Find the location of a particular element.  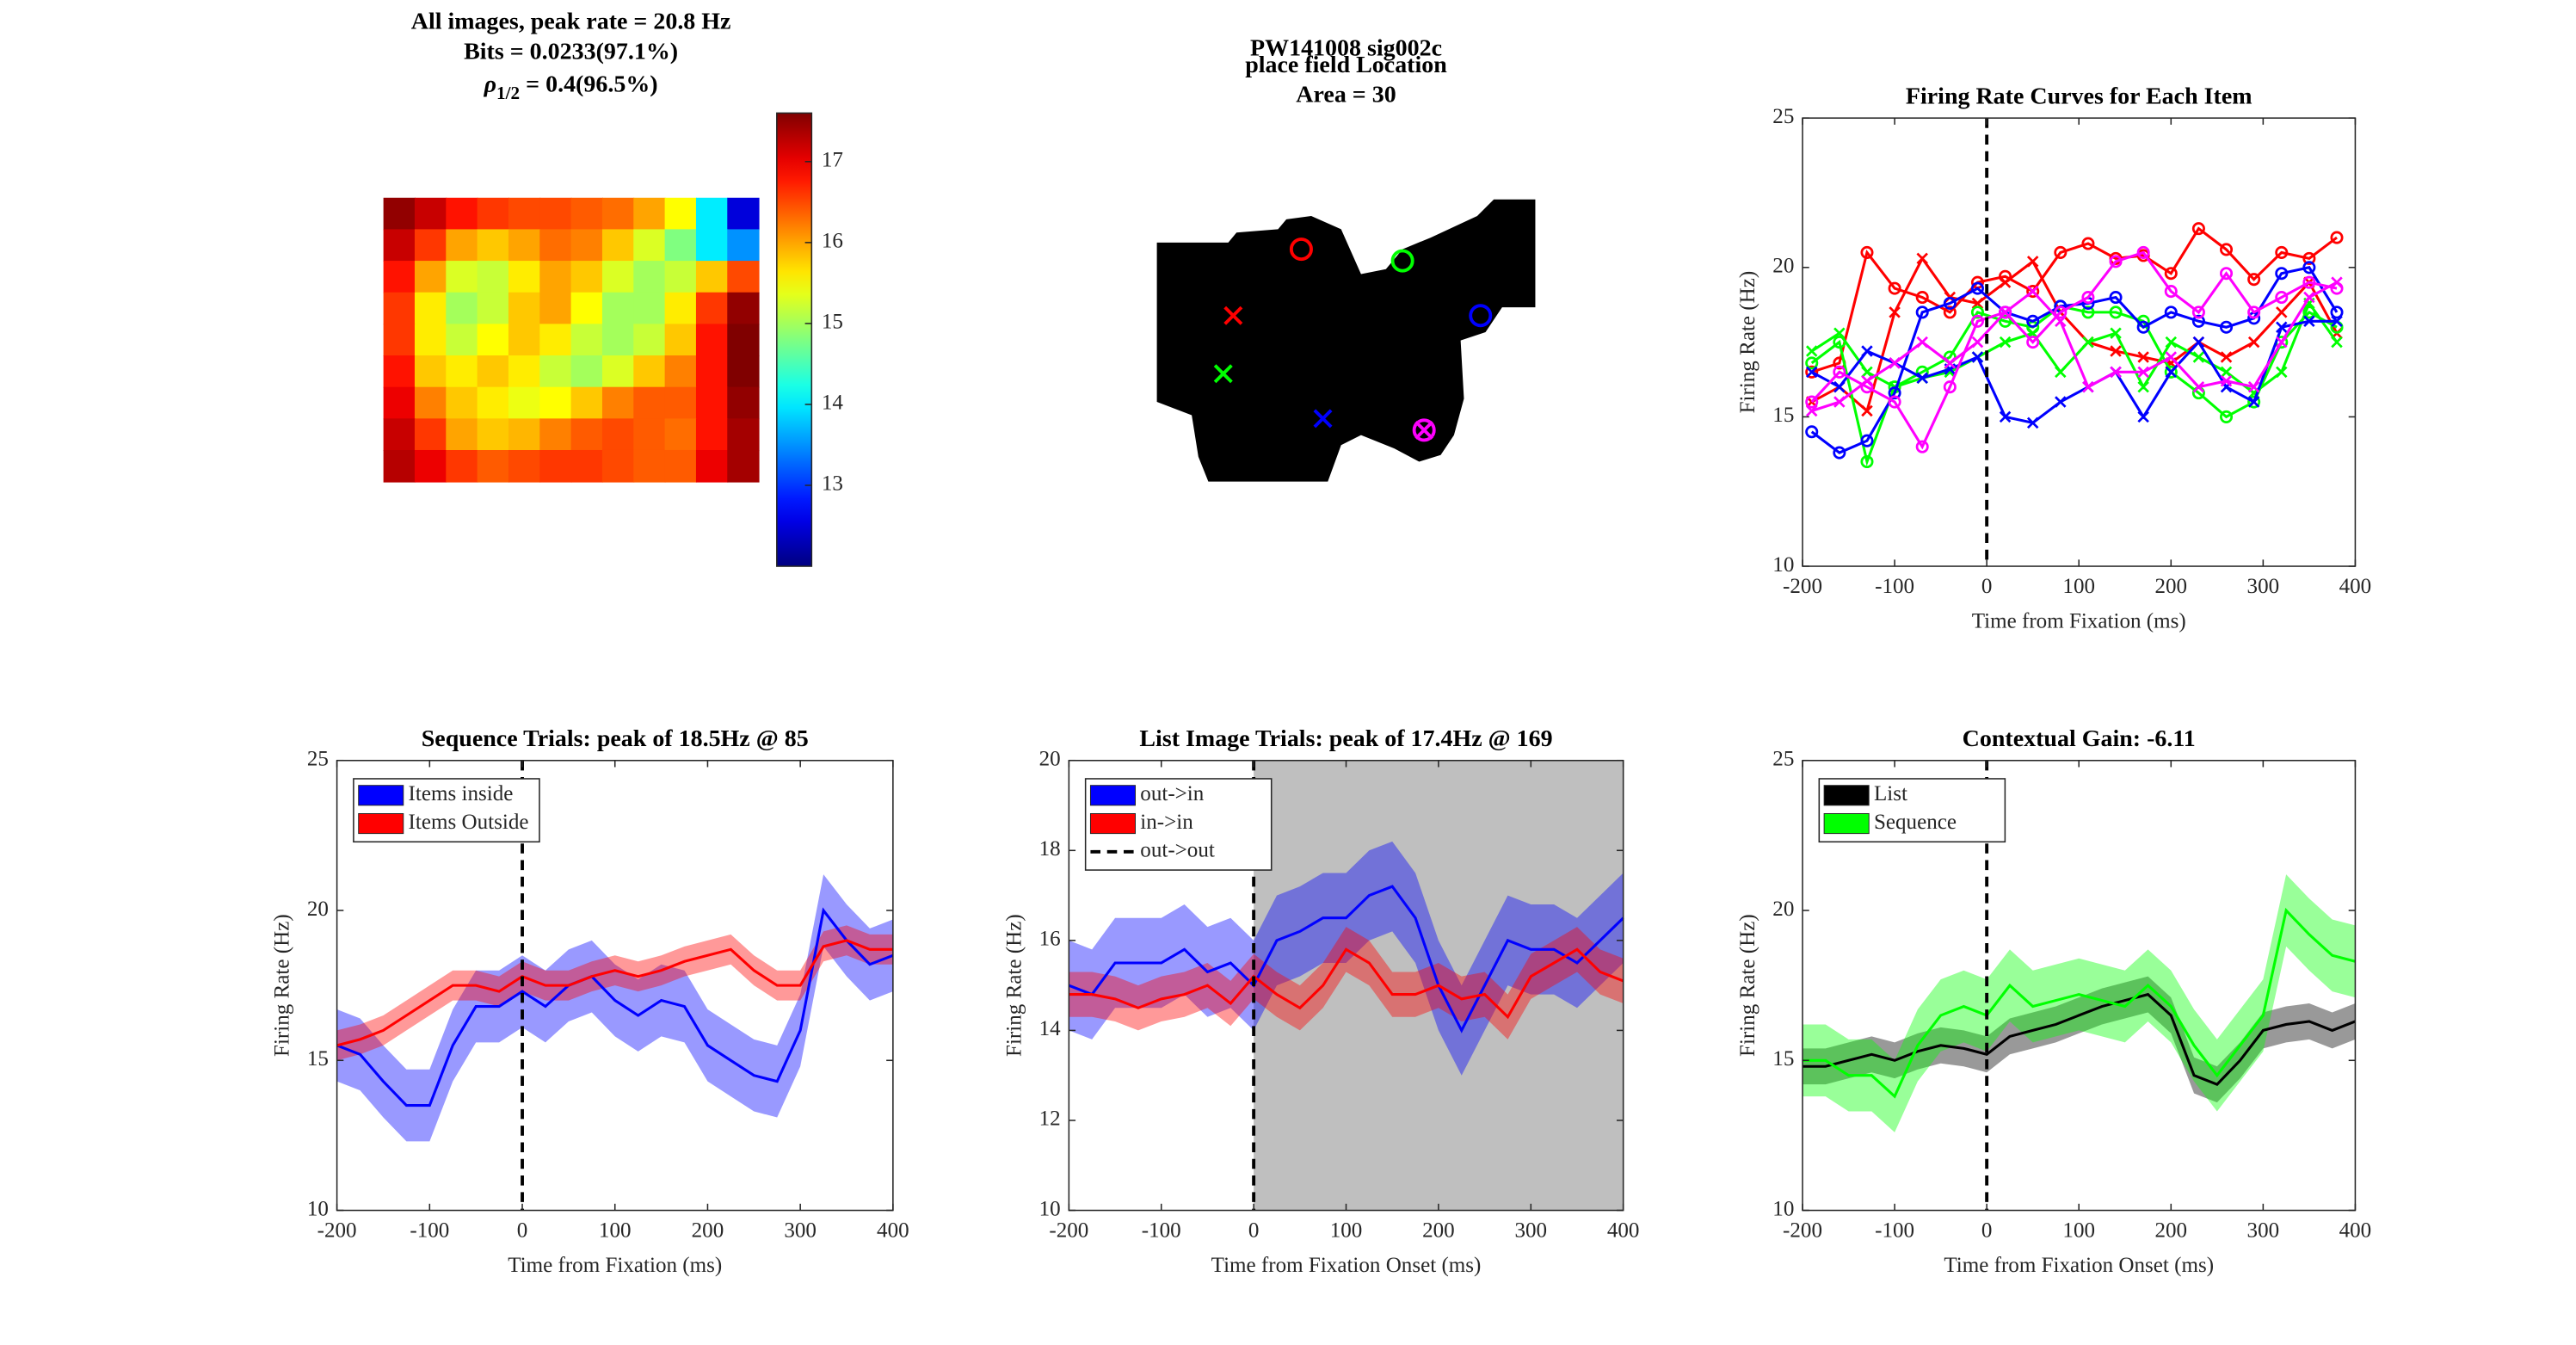

chart-title: All images, peak rate = 20.8 Hz is located at coordinates (571, 22).